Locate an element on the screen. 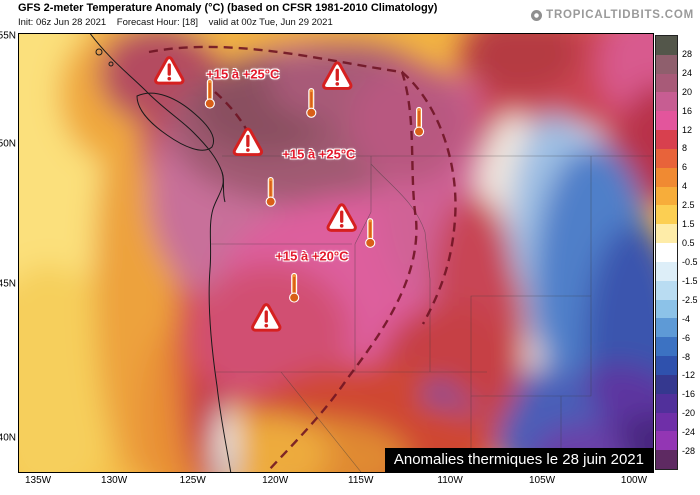 Image resolution: width=700 pixels, height=495 pixels. latitude-label: 40N is located at coordinates (8, 438).